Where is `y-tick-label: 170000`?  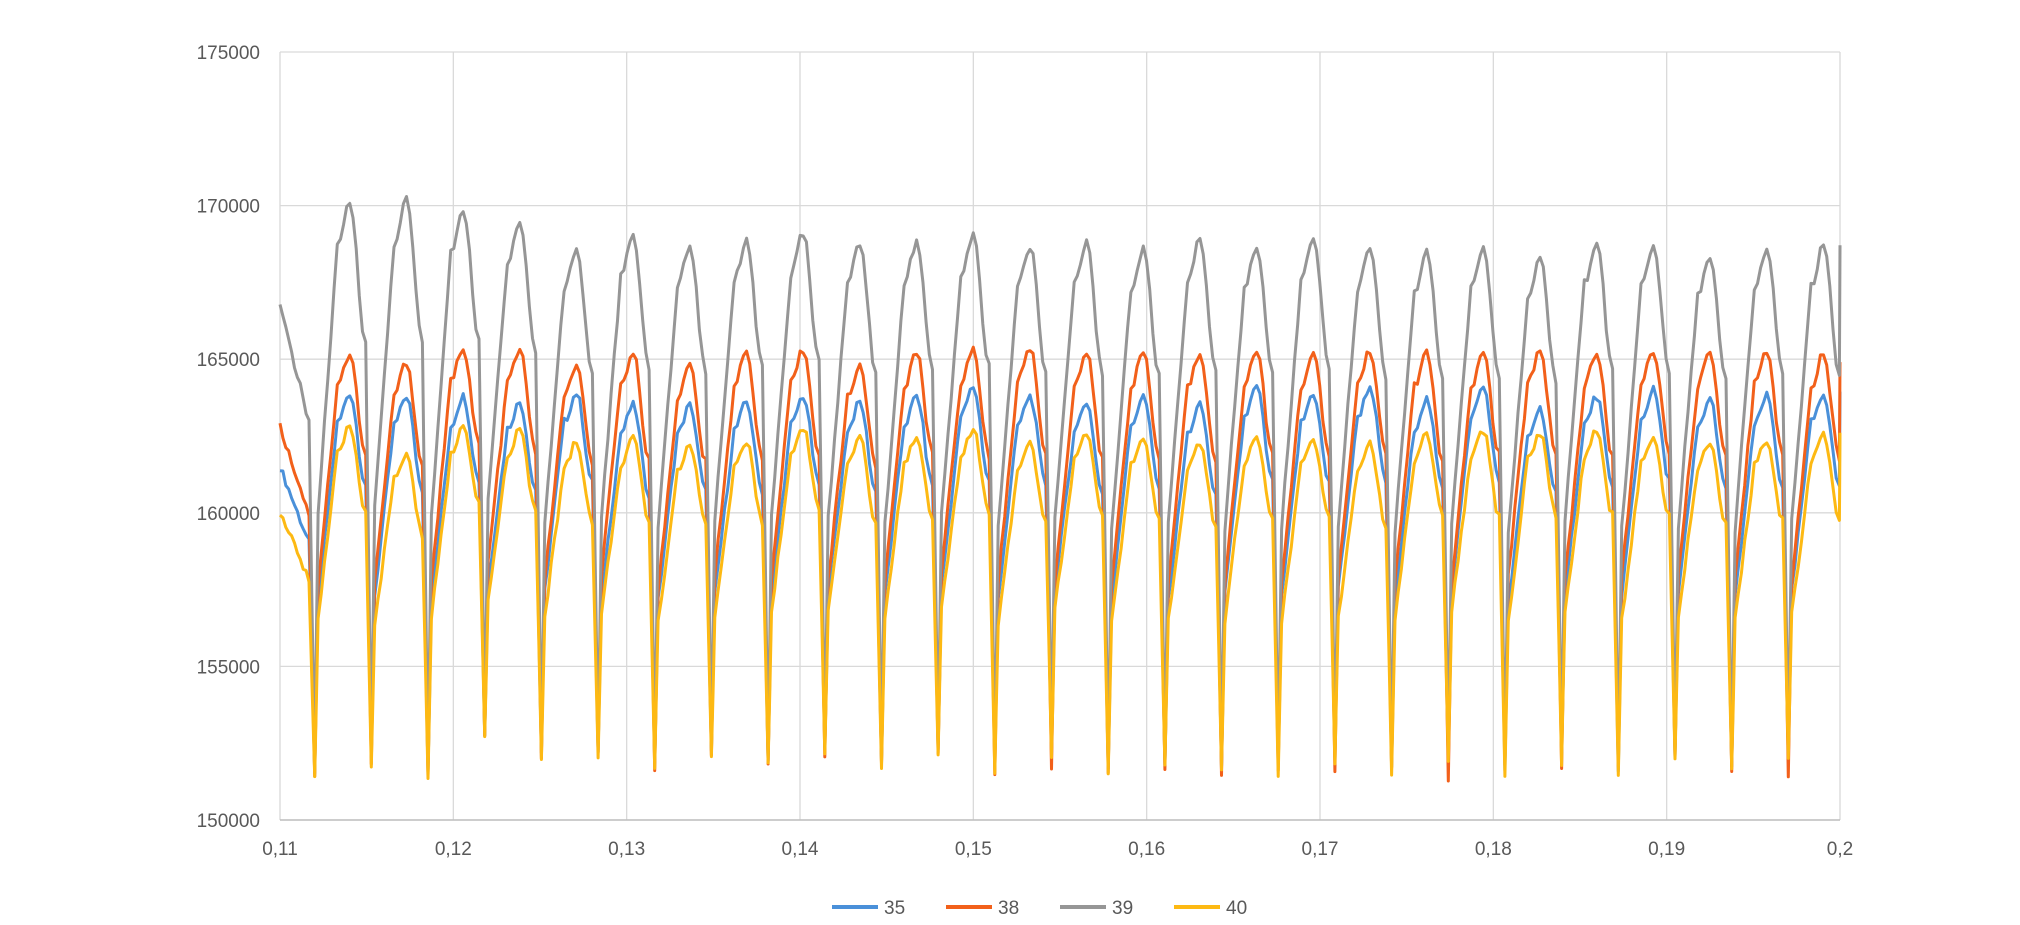
y-tick-label: 170000 is located at coordinates (228, 207).